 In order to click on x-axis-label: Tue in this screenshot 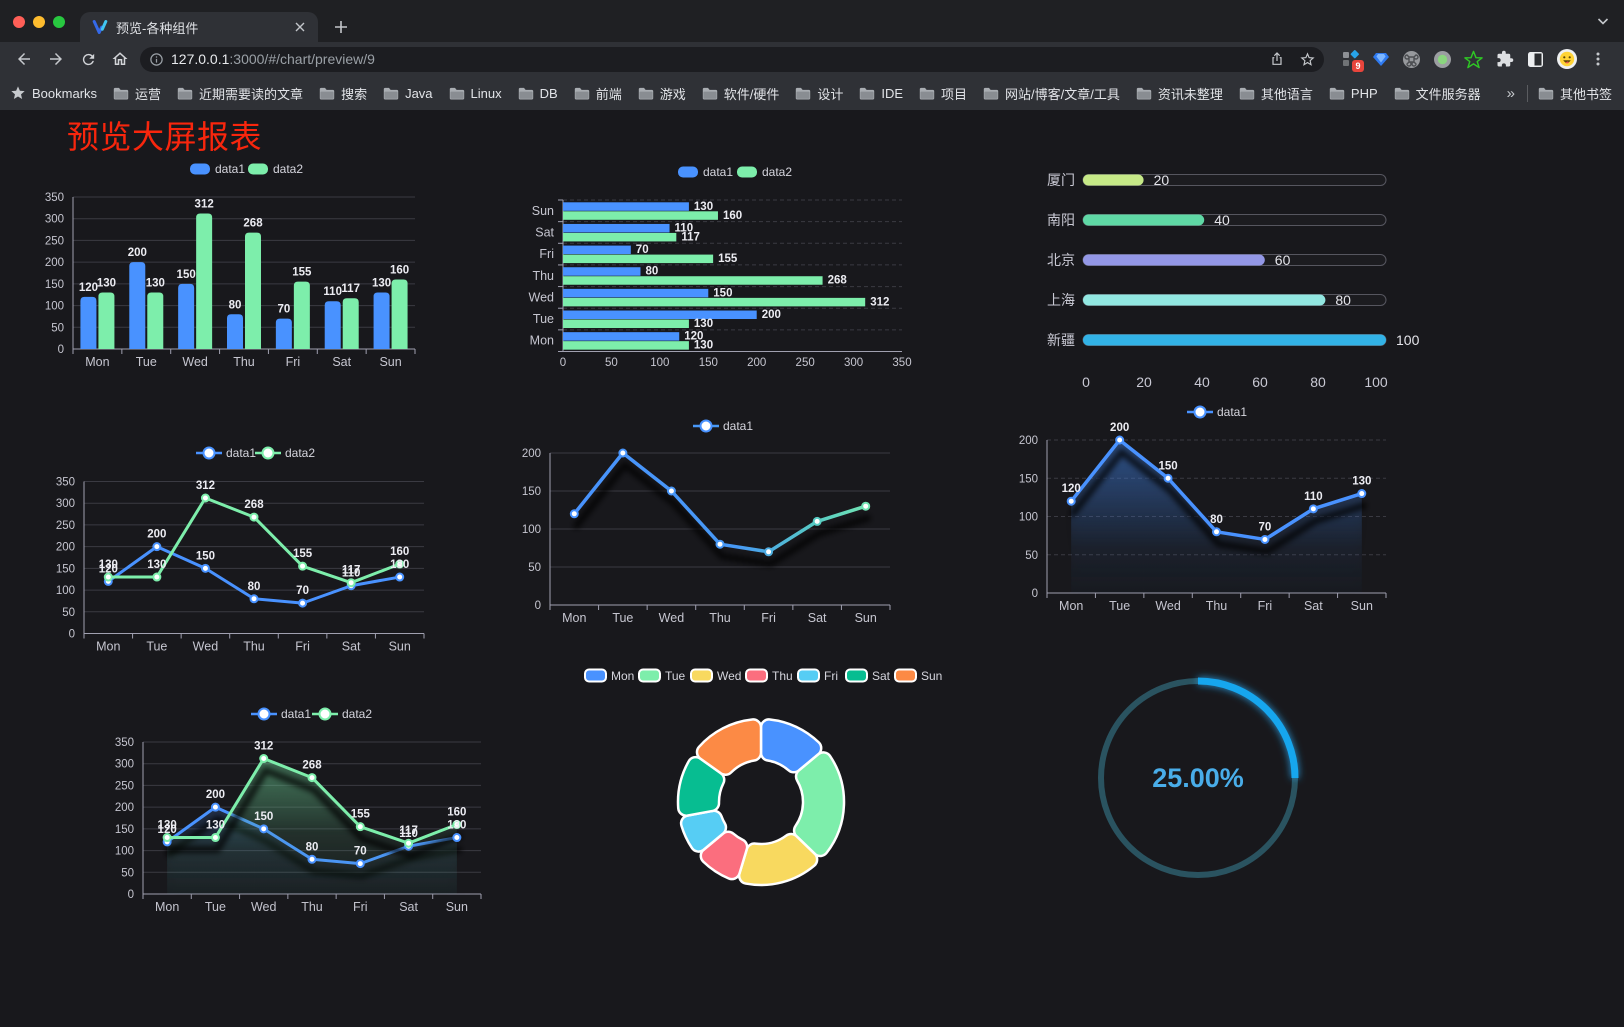, I will do `click(215, 907)`.